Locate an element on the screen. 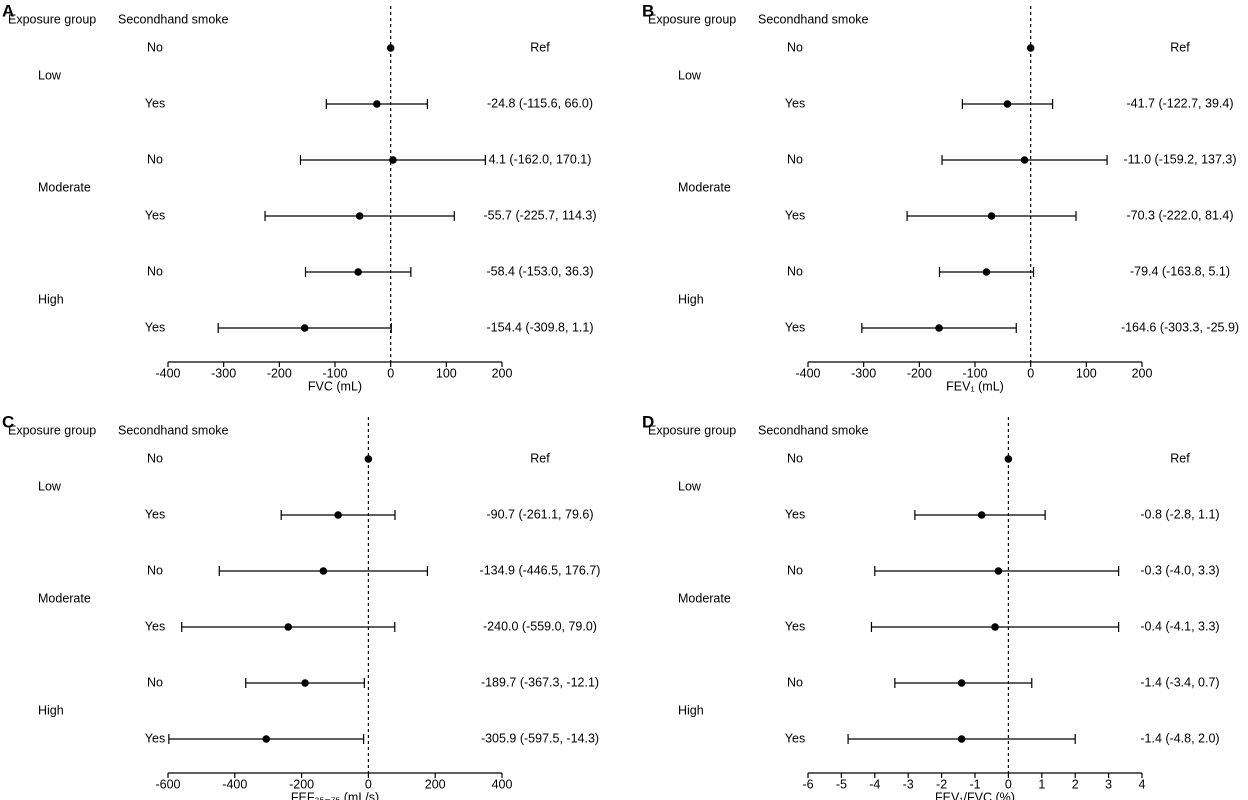 The height and width of the screenshot is (800, 1248). value-label: -41.7 (-122.7, 39.4) is located at coordinates (1179, 103).